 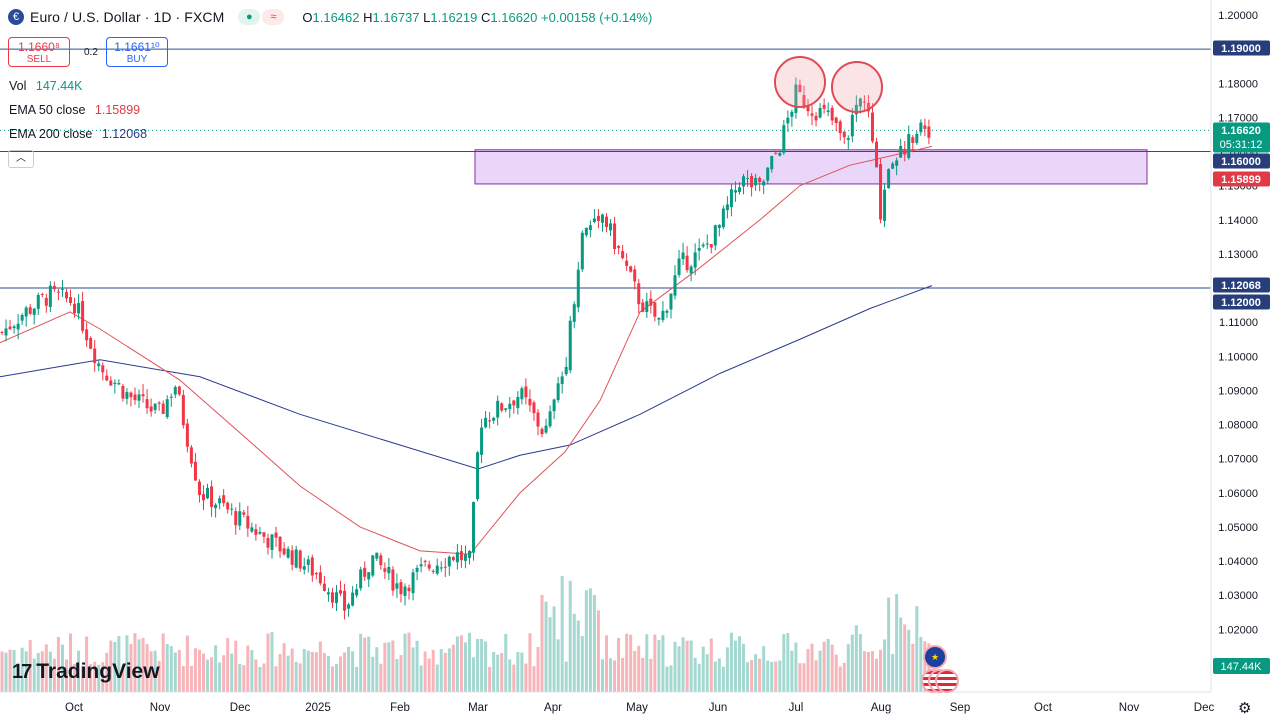 What do you see at coordinates (273, 17) in the screenshot?
I see `delayed-wave-icon: ≈` at bounding box center [273, 17].